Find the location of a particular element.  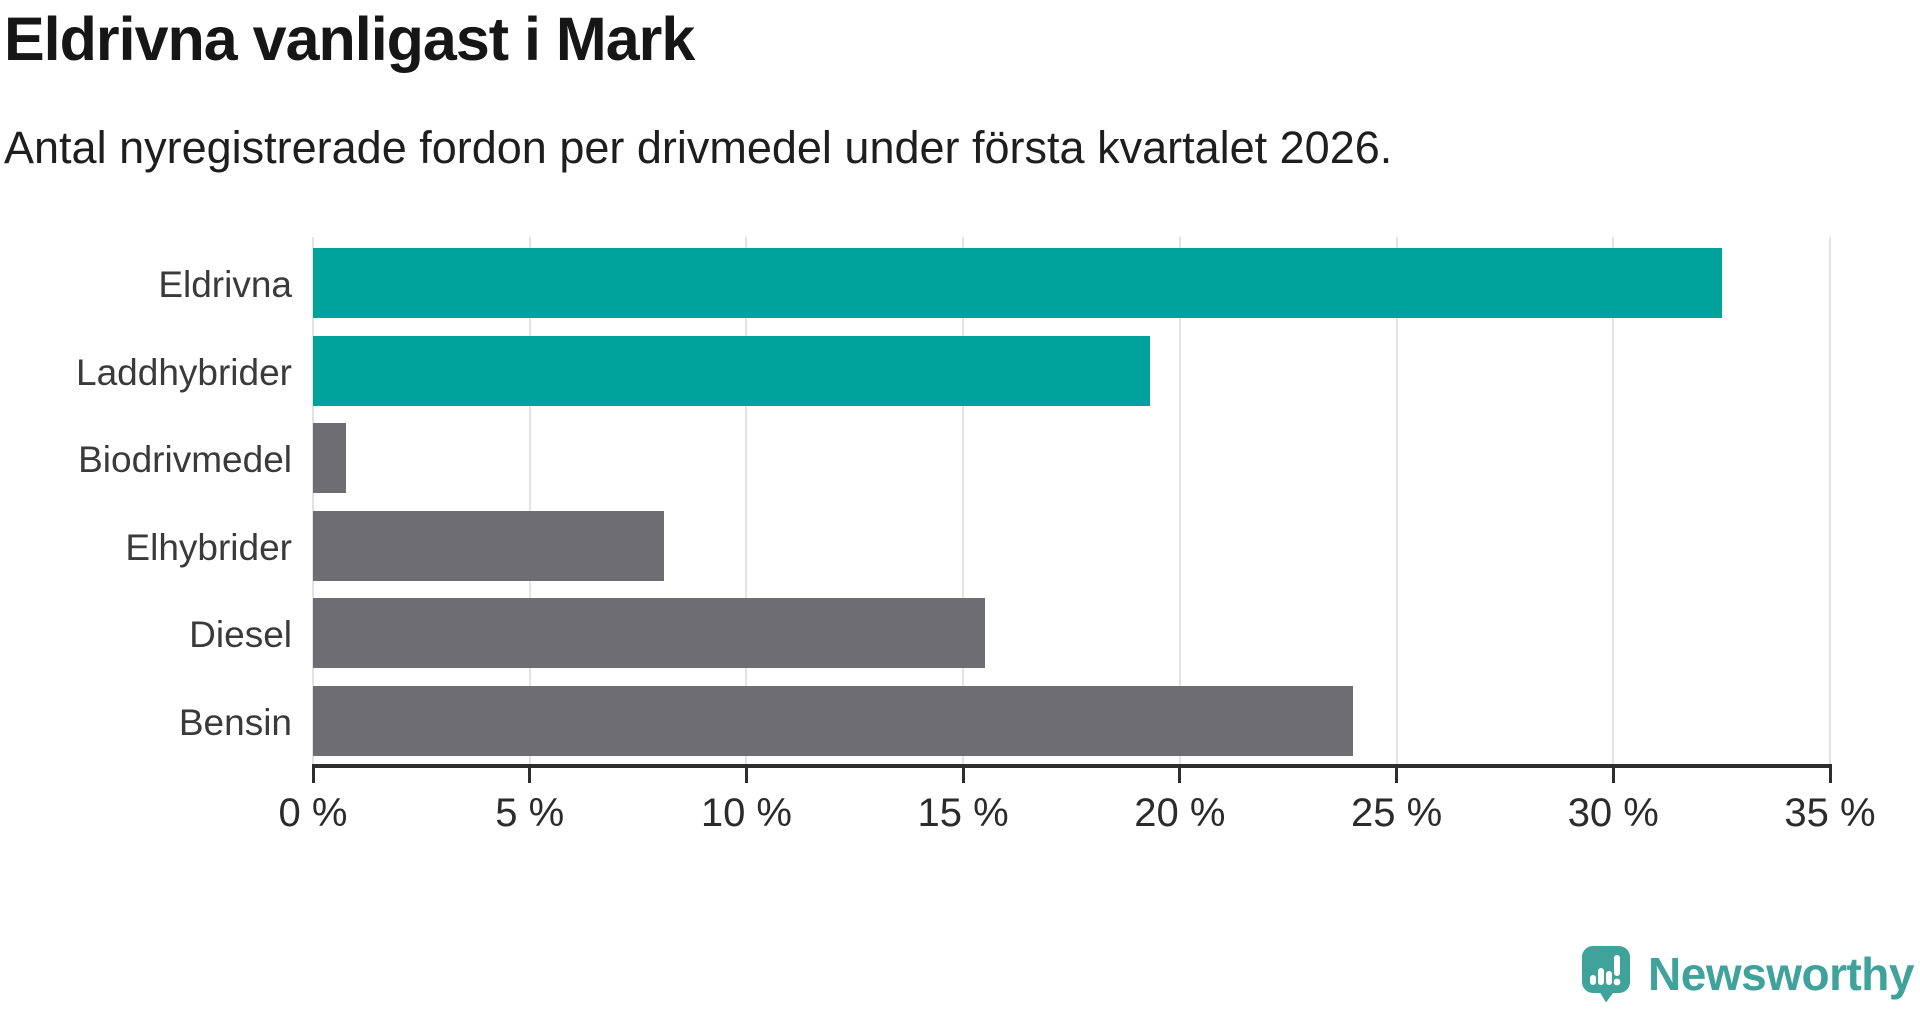

gridline-5% is located at coordinates (529, 502).